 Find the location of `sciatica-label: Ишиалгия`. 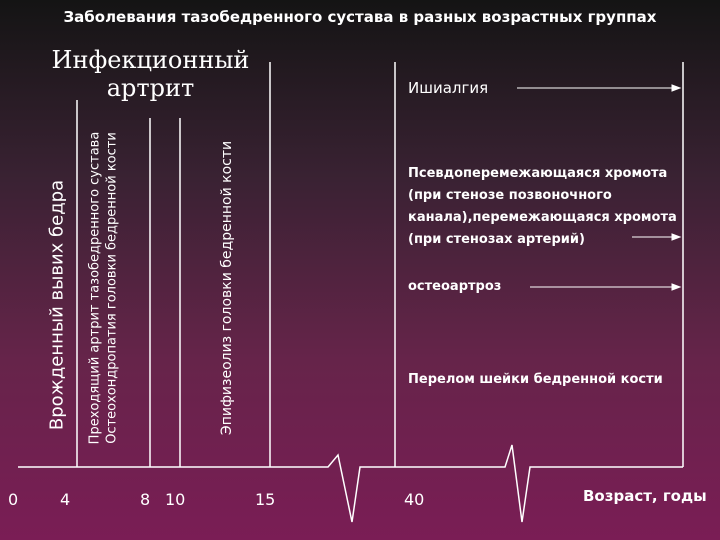

sciatica-label: Ишиалгия is located at coordinates (448, 88).